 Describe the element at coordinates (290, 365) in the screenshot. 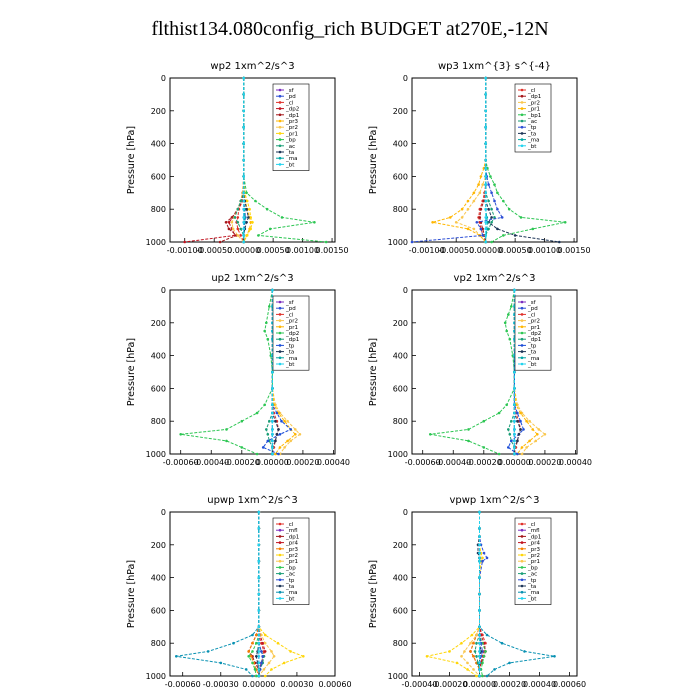

I see `legend-label: _bt` at that location.